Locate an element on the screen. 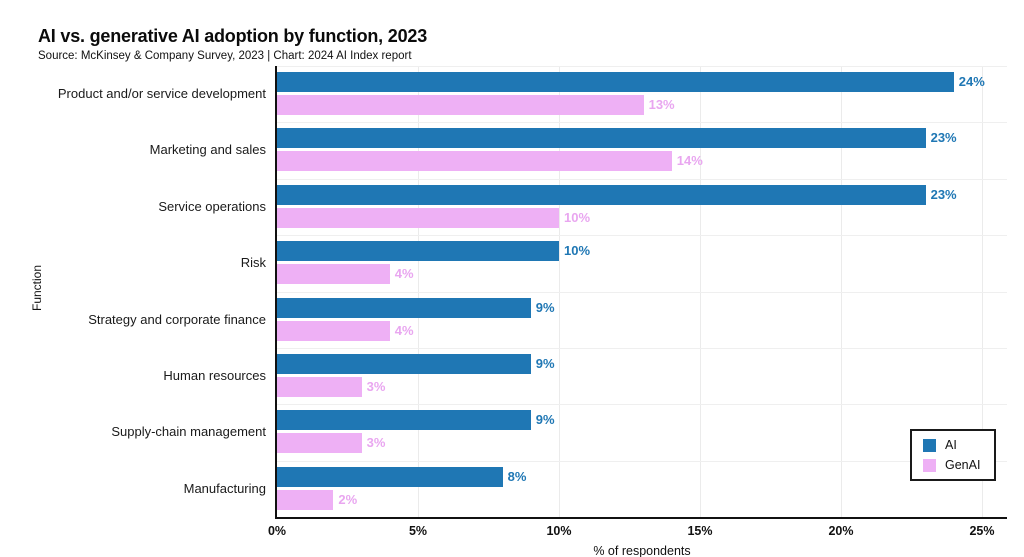 This screenshot has height=557, width=1024. ai-swatch-icon is located at coordinates (929, 445).